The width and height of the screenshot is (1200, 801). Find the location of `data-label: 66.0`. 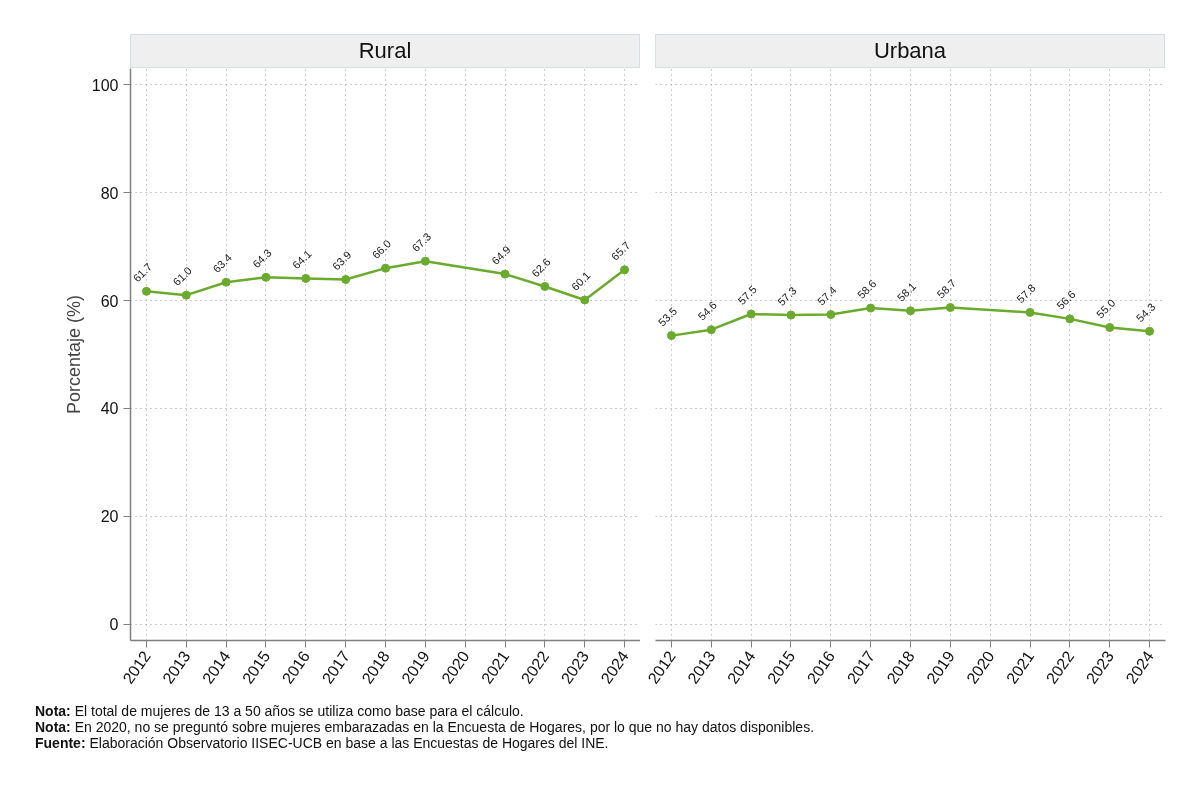

data-label: 66.0 is located at coordinates (381, 249).